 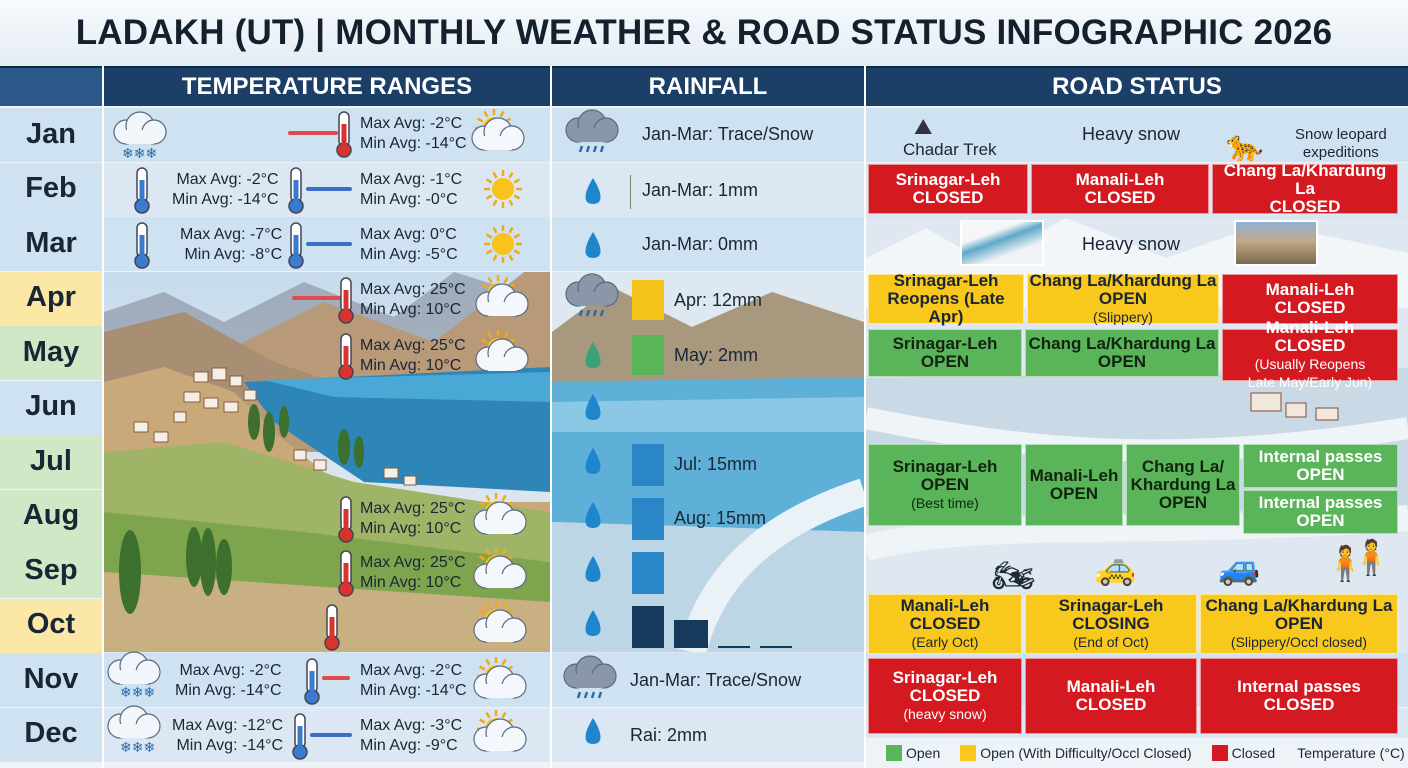 What do you see at coordinates (669, 735) in the screenshot?
I see `rain-dec: Rai: 2mm` at bounding box center [669, 735].